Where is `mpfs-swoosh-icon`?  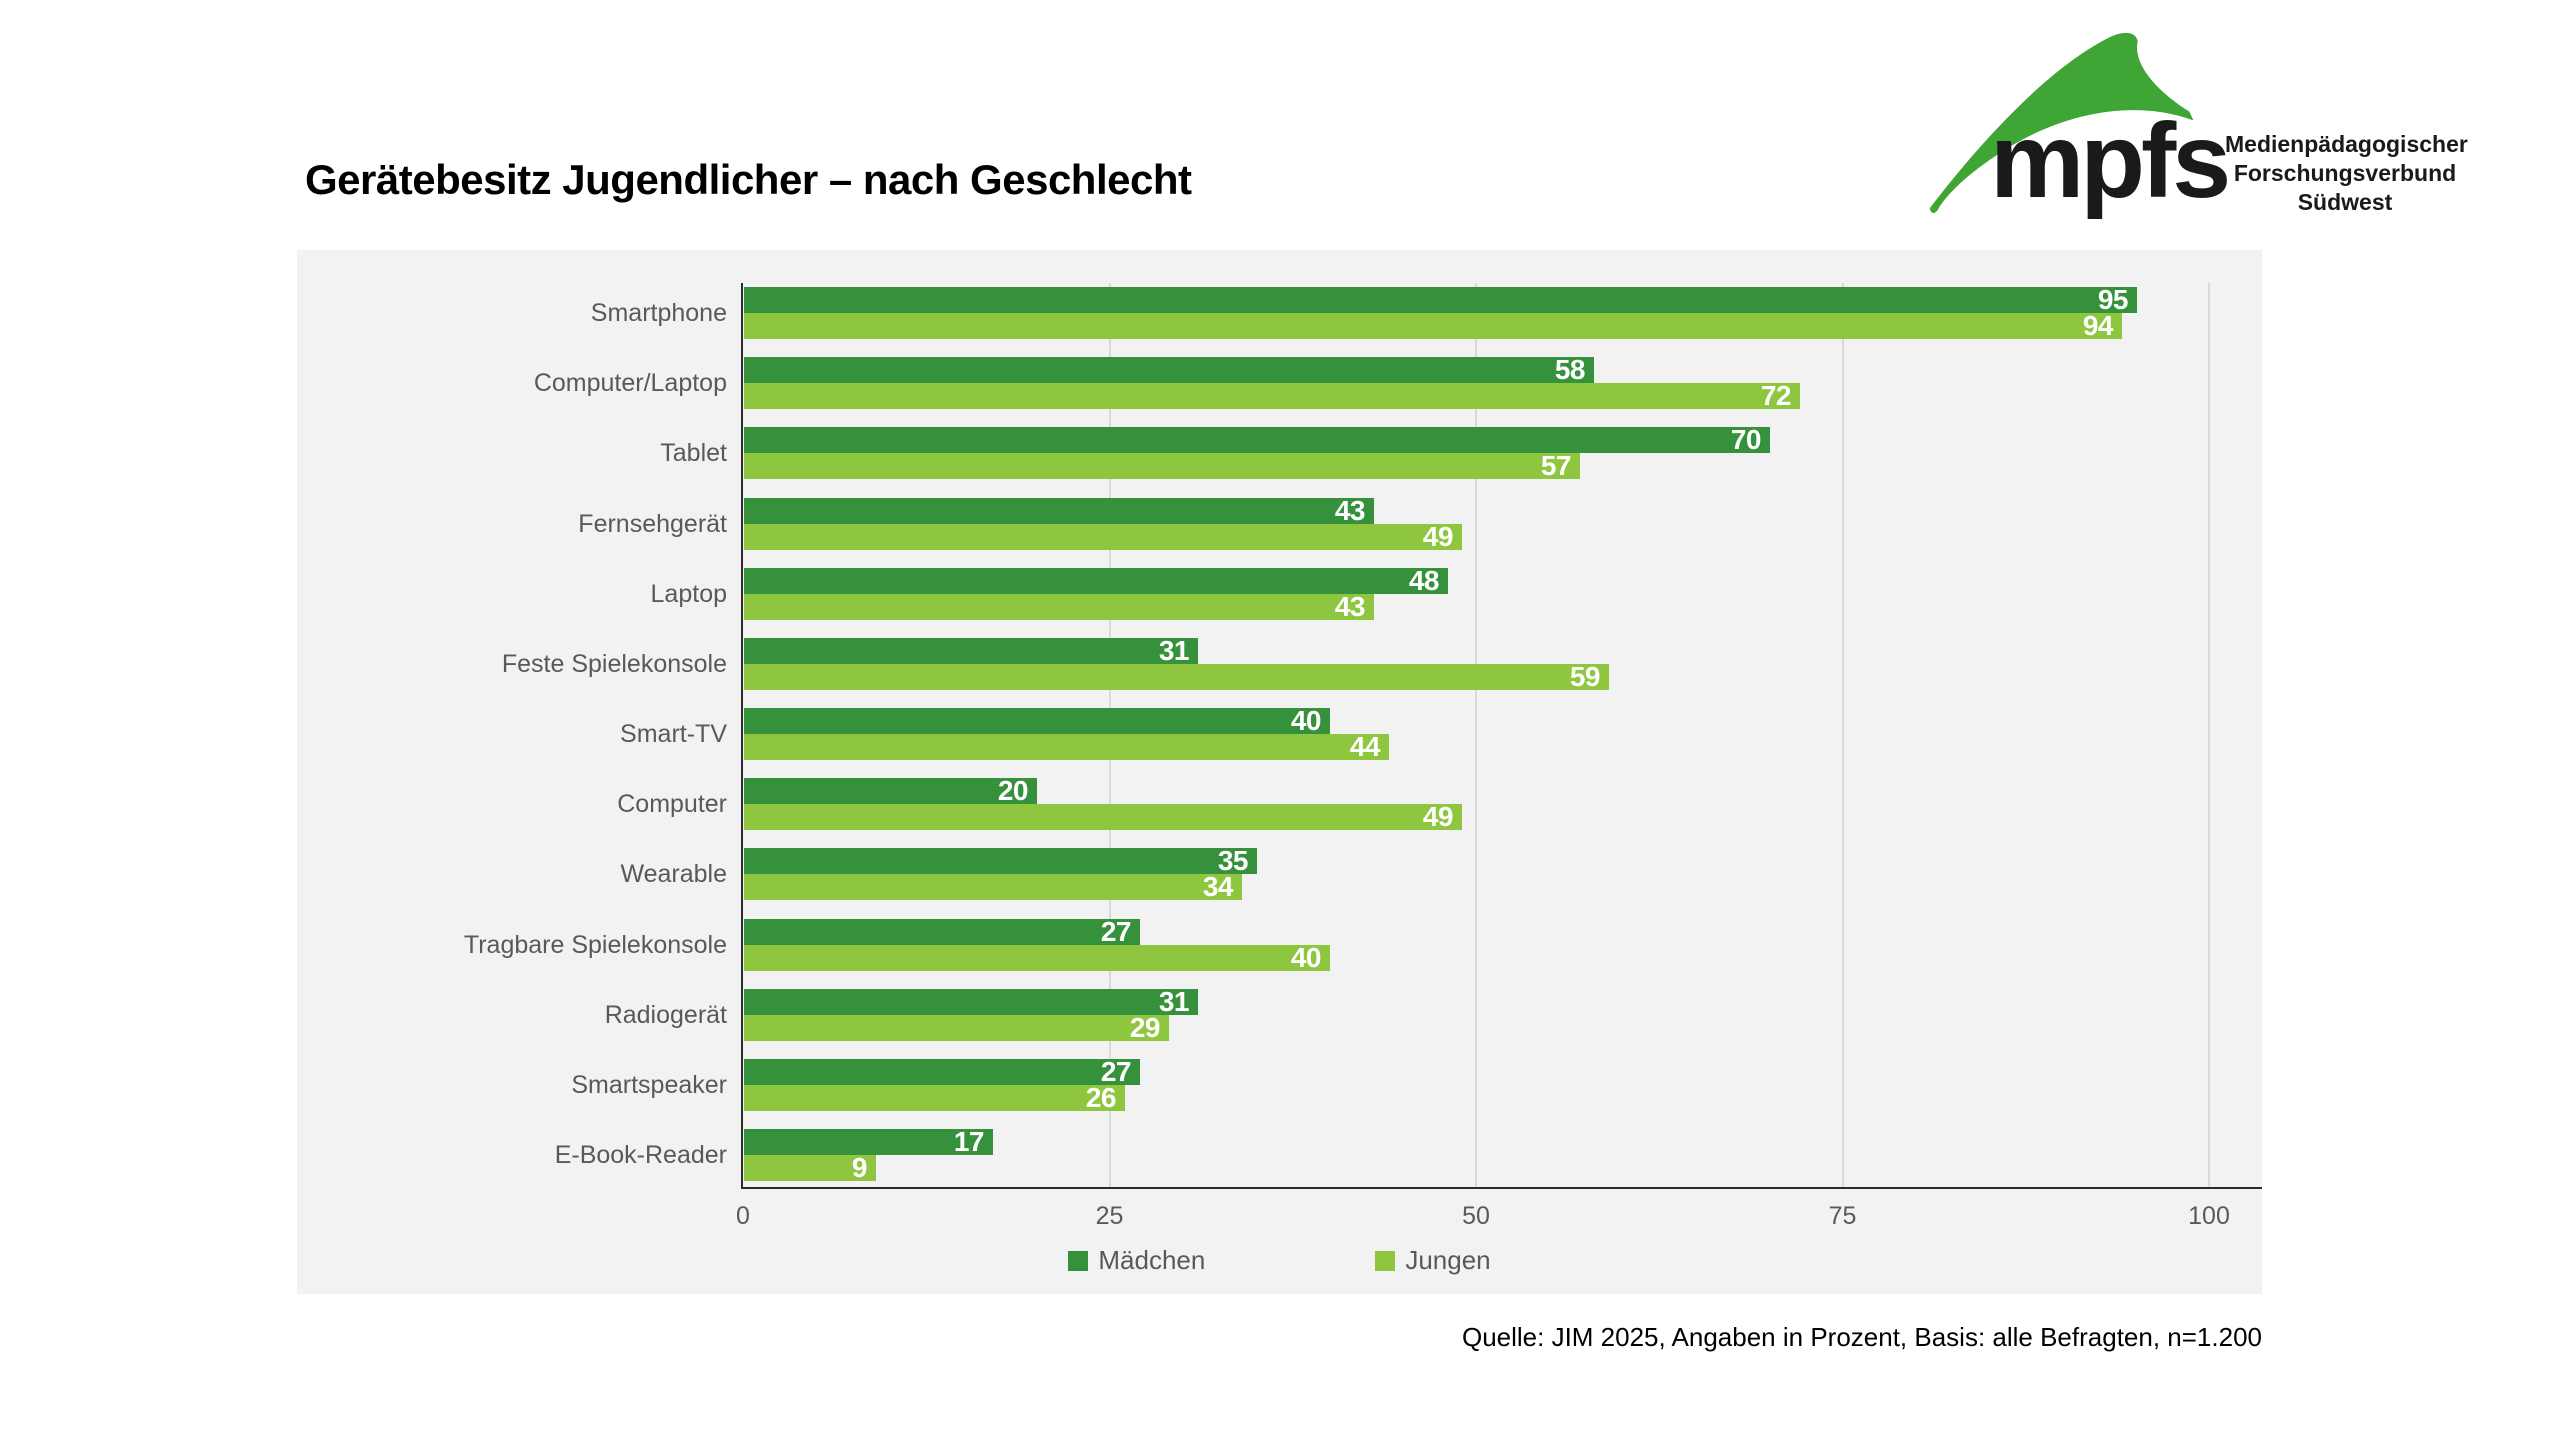
mpfs-swoosh-icon is located at coordinates (2061, 123).